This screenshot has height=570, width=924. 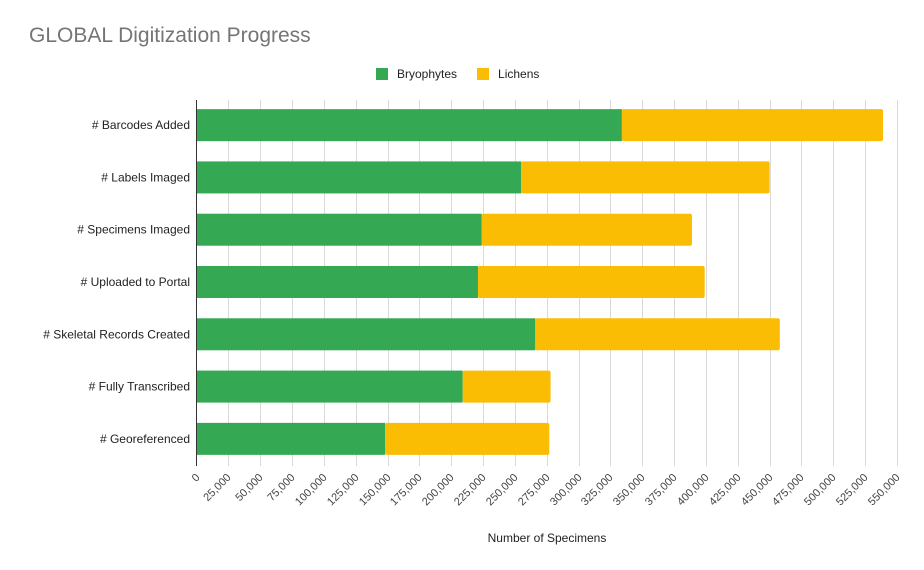 I want to click on x-tick-label: 200,000, so click(x=438, y=490).